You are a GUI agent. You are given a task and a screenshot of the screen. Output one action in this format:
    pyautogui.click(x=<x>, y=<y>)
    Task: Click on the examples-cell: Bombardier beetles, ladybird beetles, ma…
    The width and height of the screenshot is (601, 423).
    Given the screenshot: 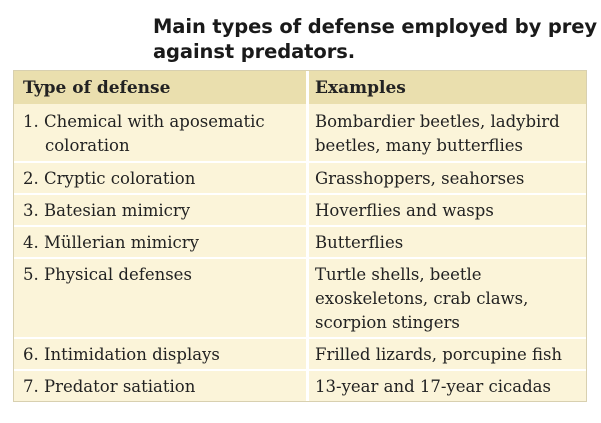 What is the action you would take?
    pyautogui.click(x=437, y=133)
    